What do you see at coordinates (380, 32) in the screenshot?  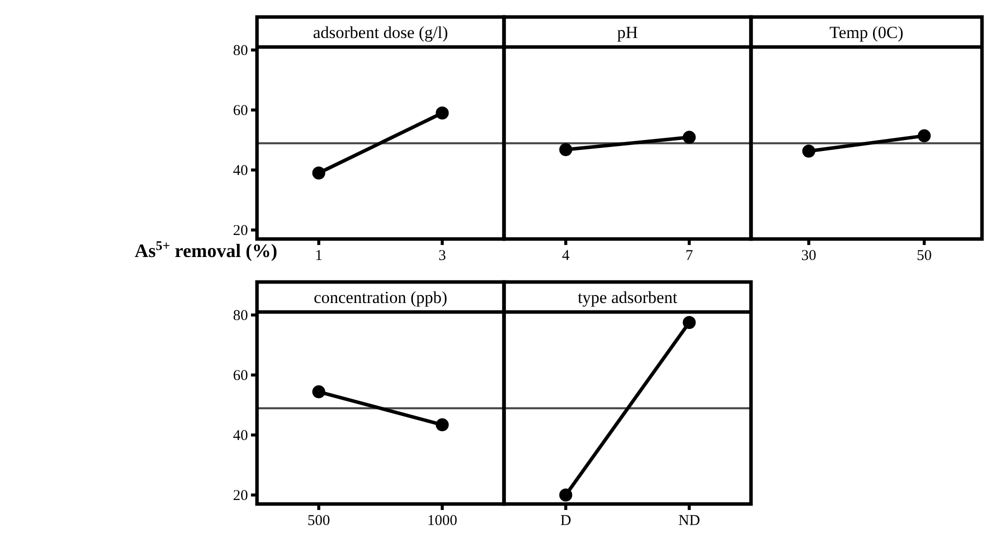 I see `chart-title: adsorbent dose (g/l)` at bounding box center [380, 32].